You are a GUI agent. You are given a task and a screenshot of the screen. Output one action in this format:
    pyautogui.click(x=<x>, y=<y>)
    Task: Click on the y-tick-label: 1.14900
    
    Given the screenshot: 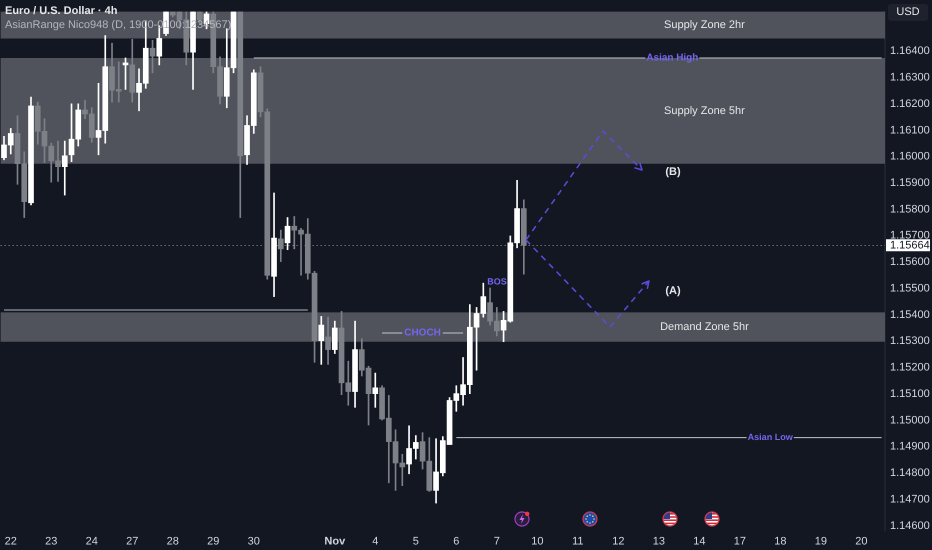 What is the action you would take?
    pyautogui.click(x=910, y=446)
    